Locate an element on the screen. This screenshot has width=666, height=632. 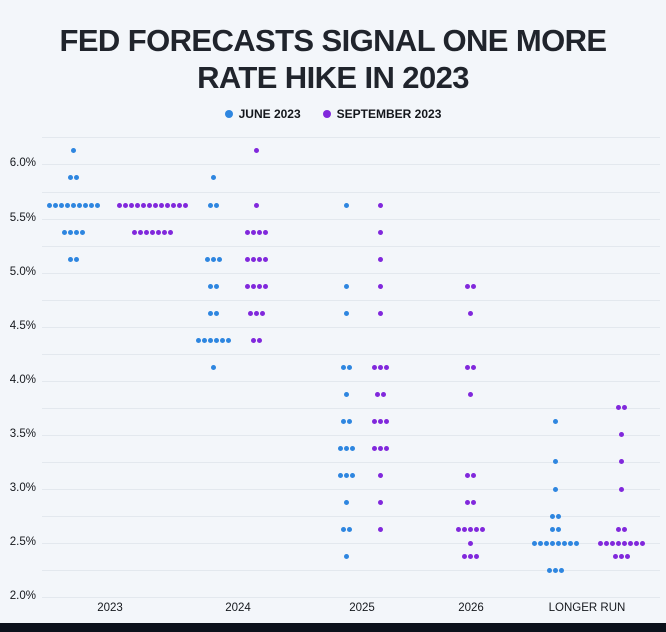
legend-label-june: JUNE 2023 is located at coordinates (269, 114).